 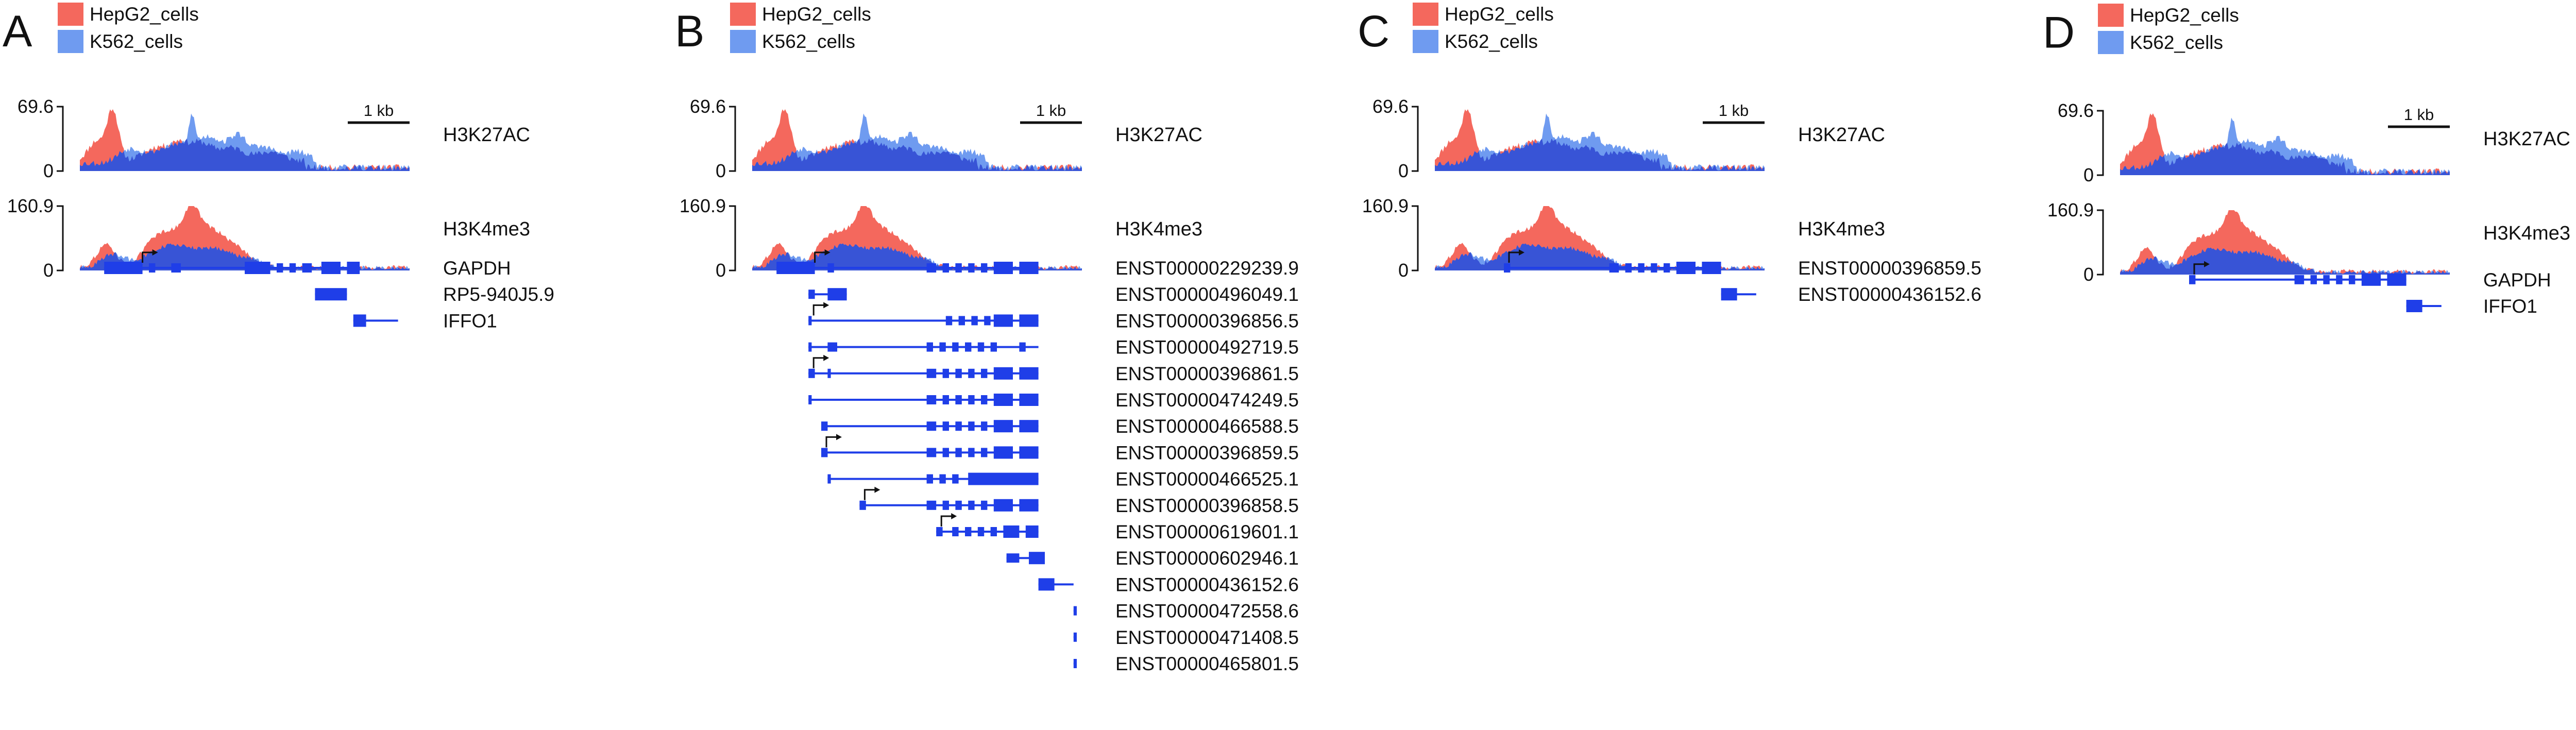 What do you see at coordinates (1117, 527) in the screenshot?
I see `gene-enst00000619601.1: ENST00000619601.1` at bounding box center [1117, 527].